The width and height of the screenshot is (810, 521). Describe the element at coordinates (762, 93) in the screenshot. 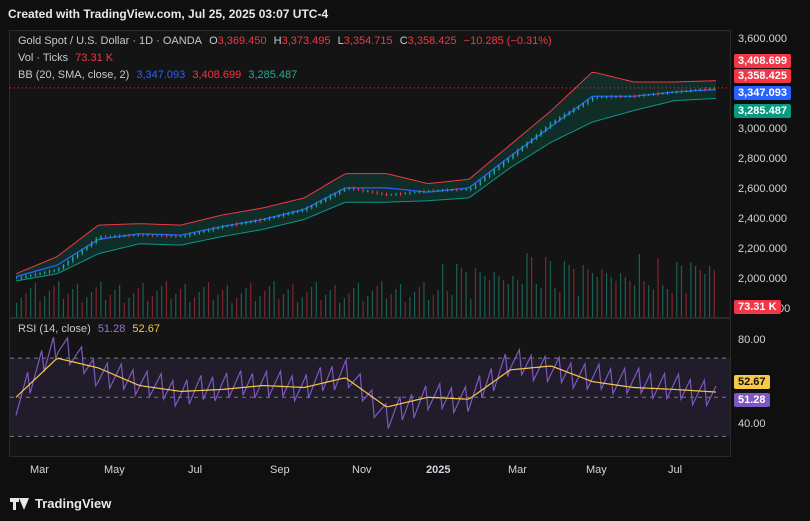

I see `bb-basis-badge: 3,347.093` at that location.